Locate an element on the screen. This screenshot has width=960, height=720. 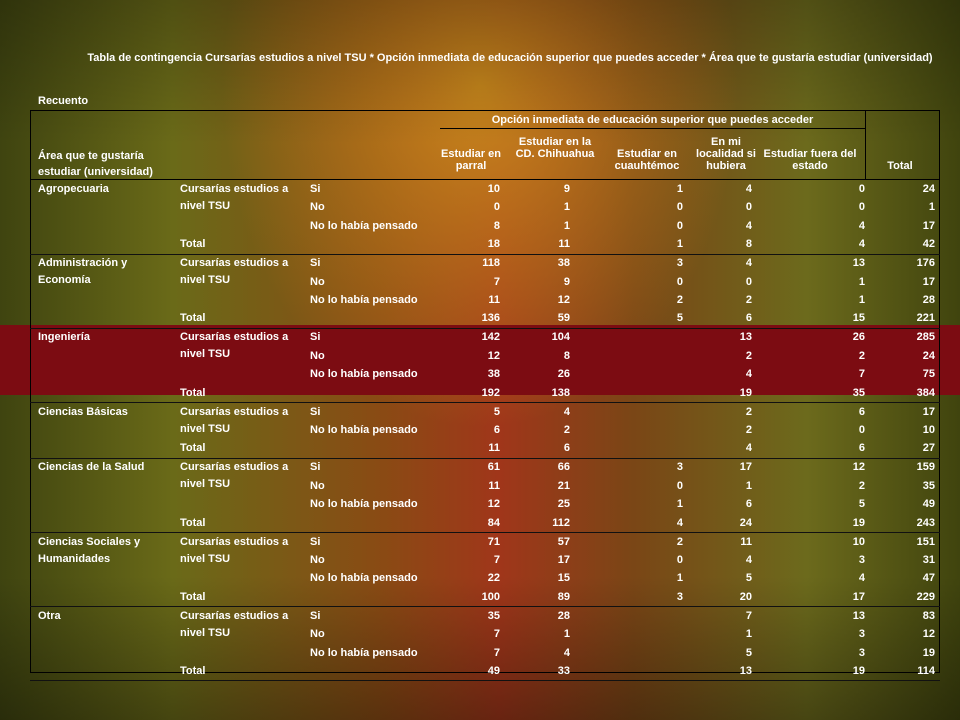
count-value: 25 is located at coordinates (563, 504).